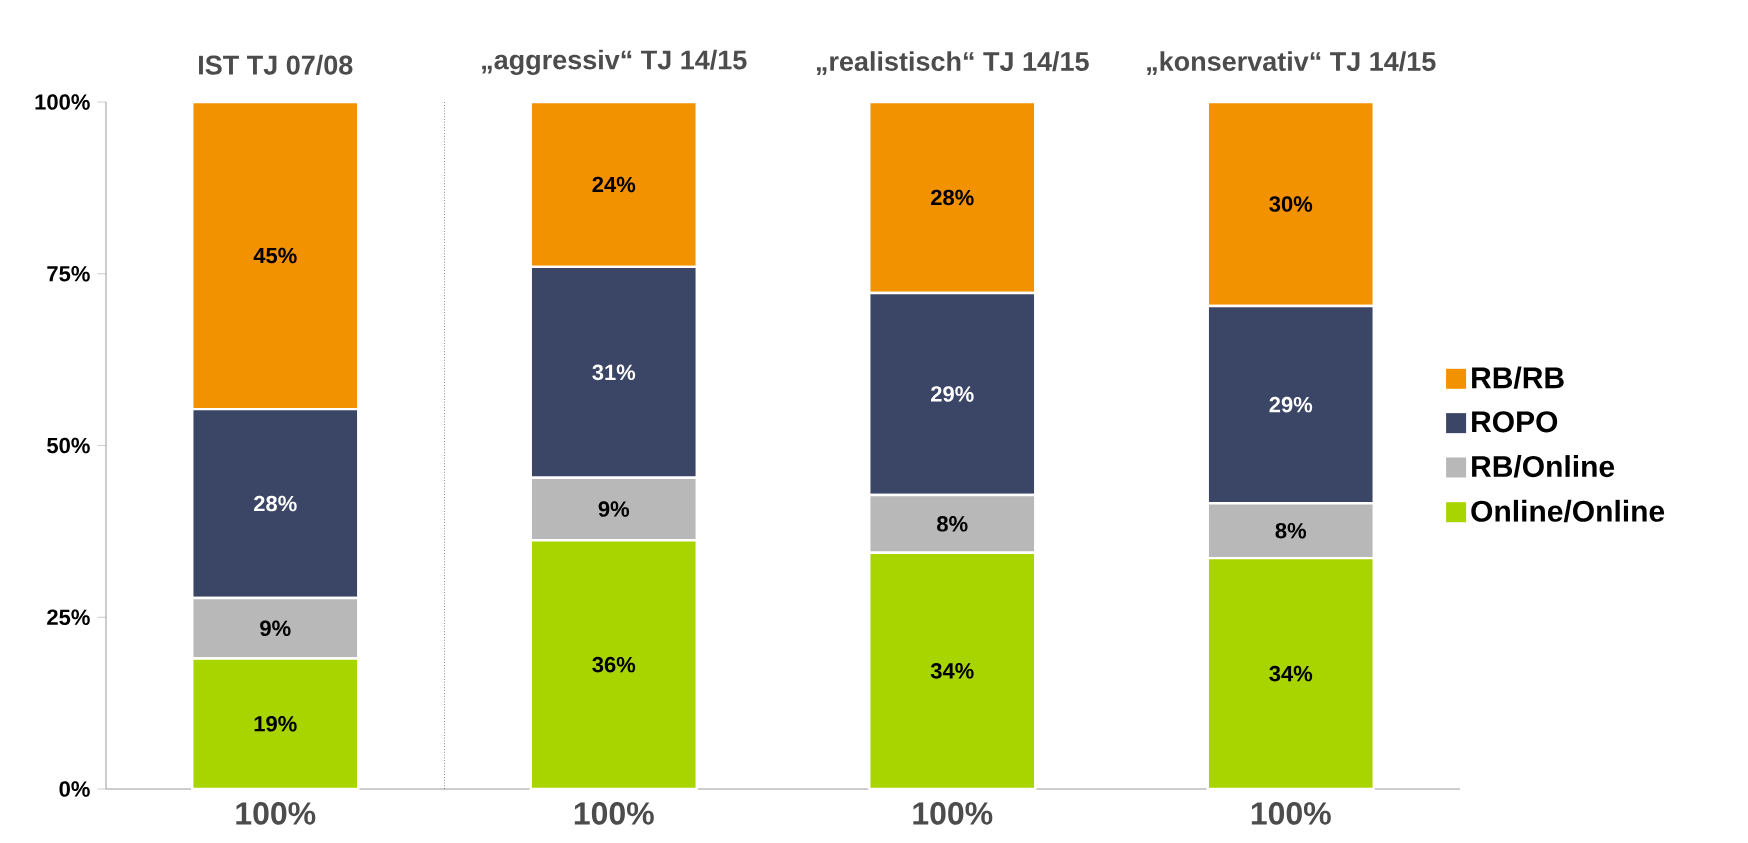 Image resolution: width=1748 pixels, height=843 pixels. Describe the element at coordinates (614, 664) in the screenshot. I see `data-label: 36%` at that location.